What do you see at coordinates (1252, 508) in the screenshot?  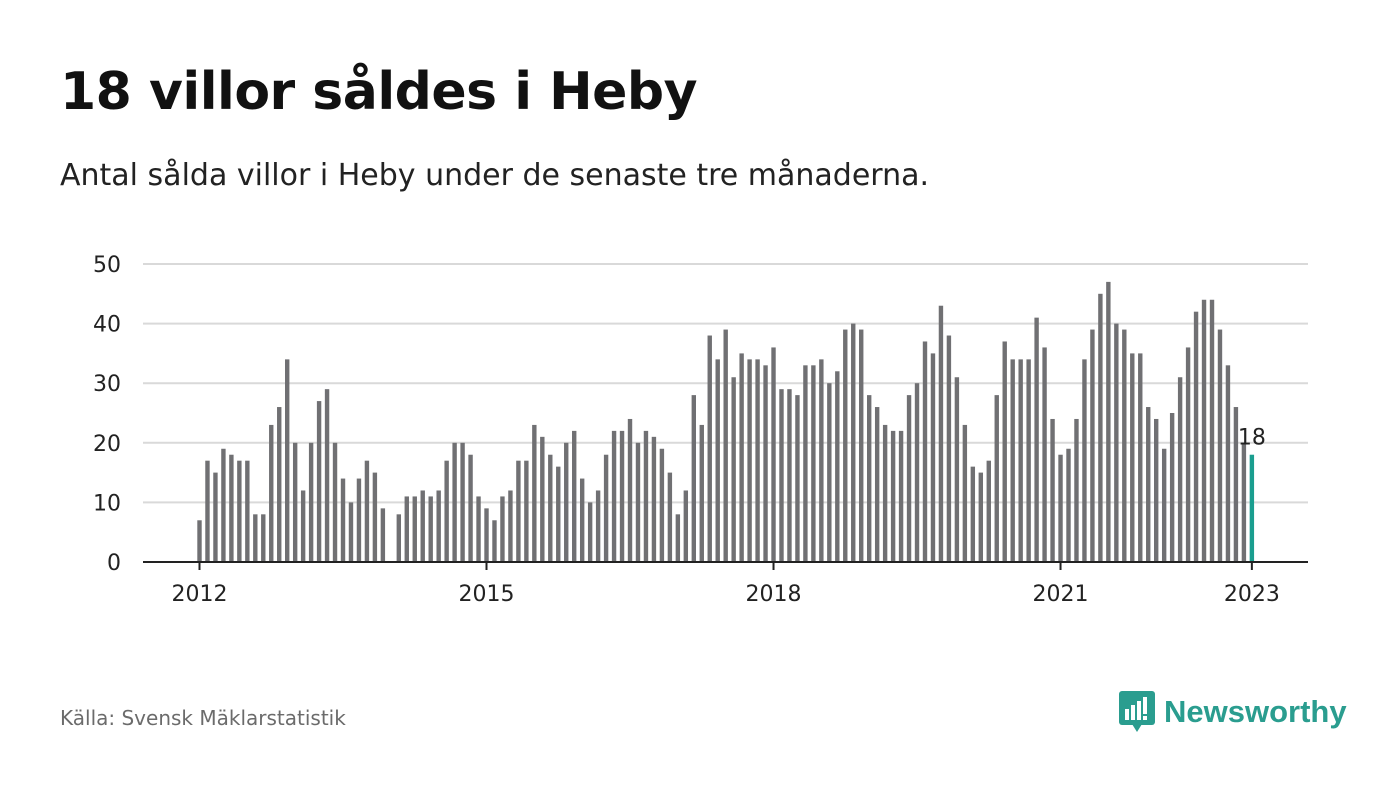 I see `bar-highlight` at bounding box center [1252, 508].